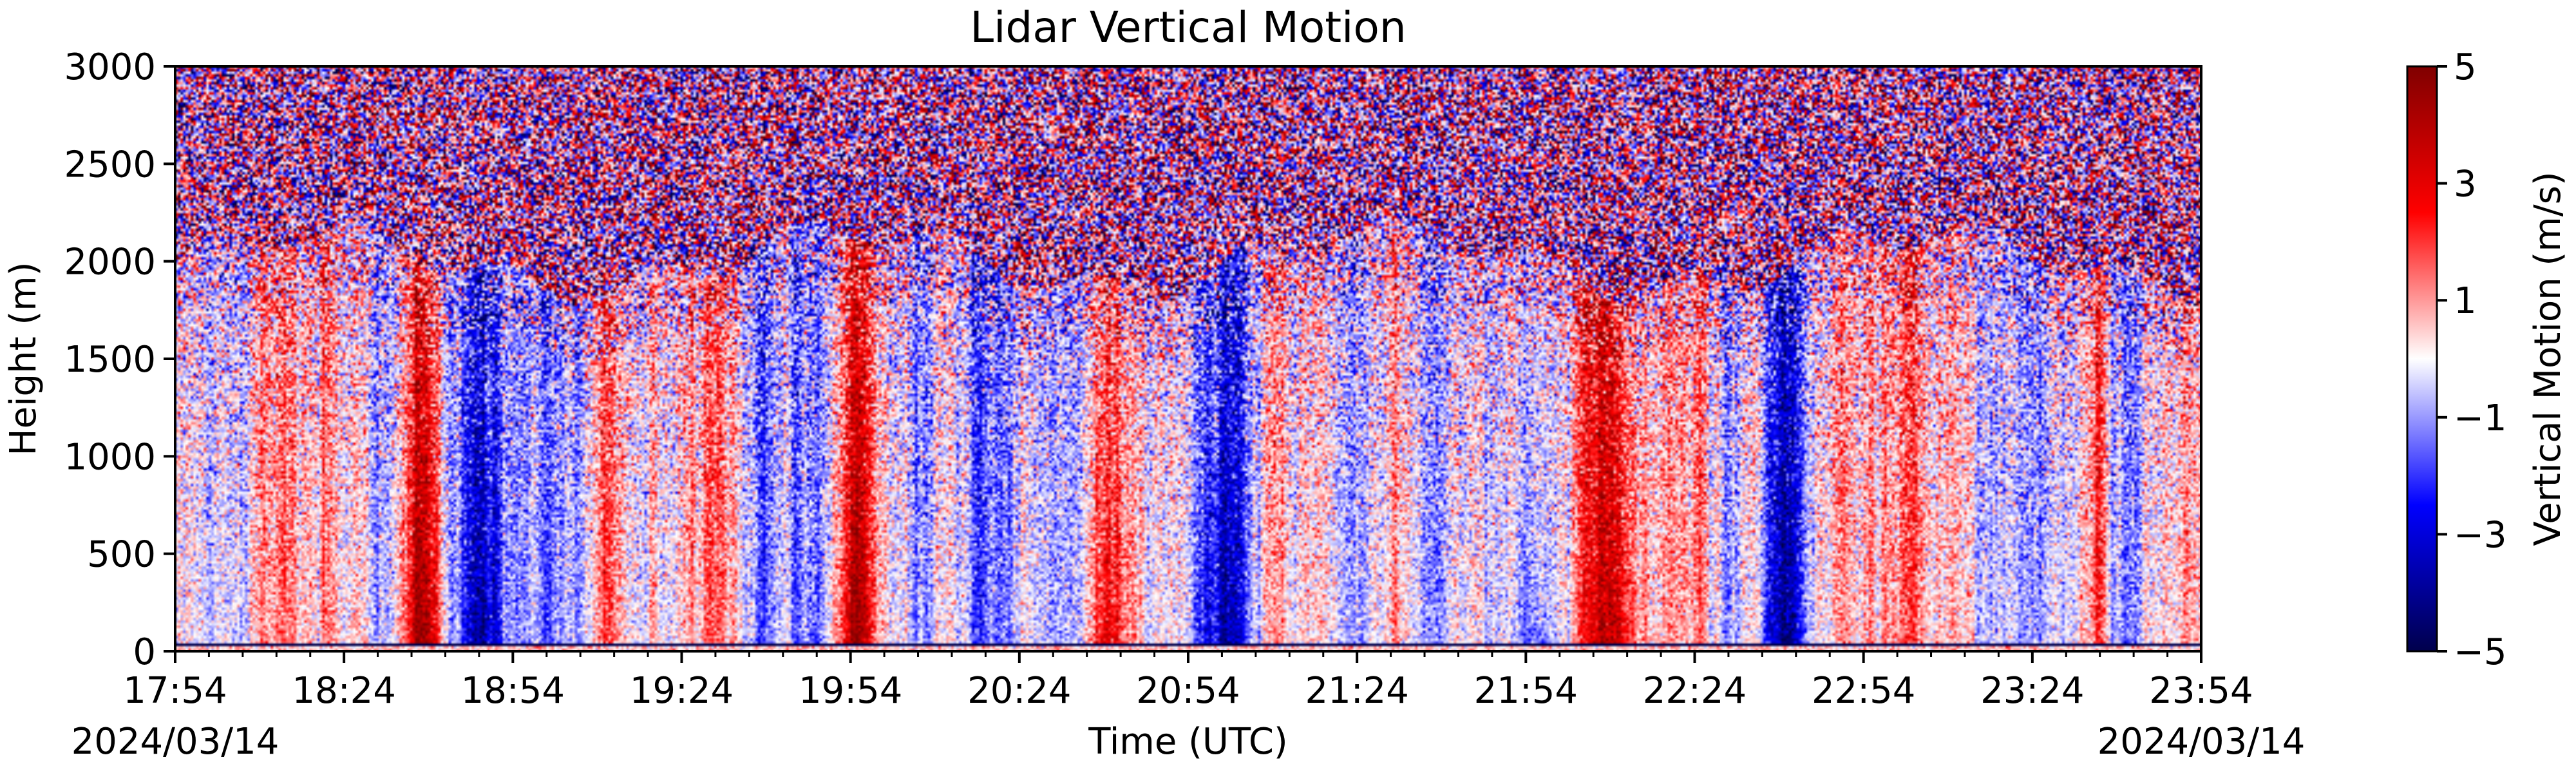 The height and width of the screenshot is (773, 2576). I want to click on x-tick-label: 20:54, so click(1188, 691).